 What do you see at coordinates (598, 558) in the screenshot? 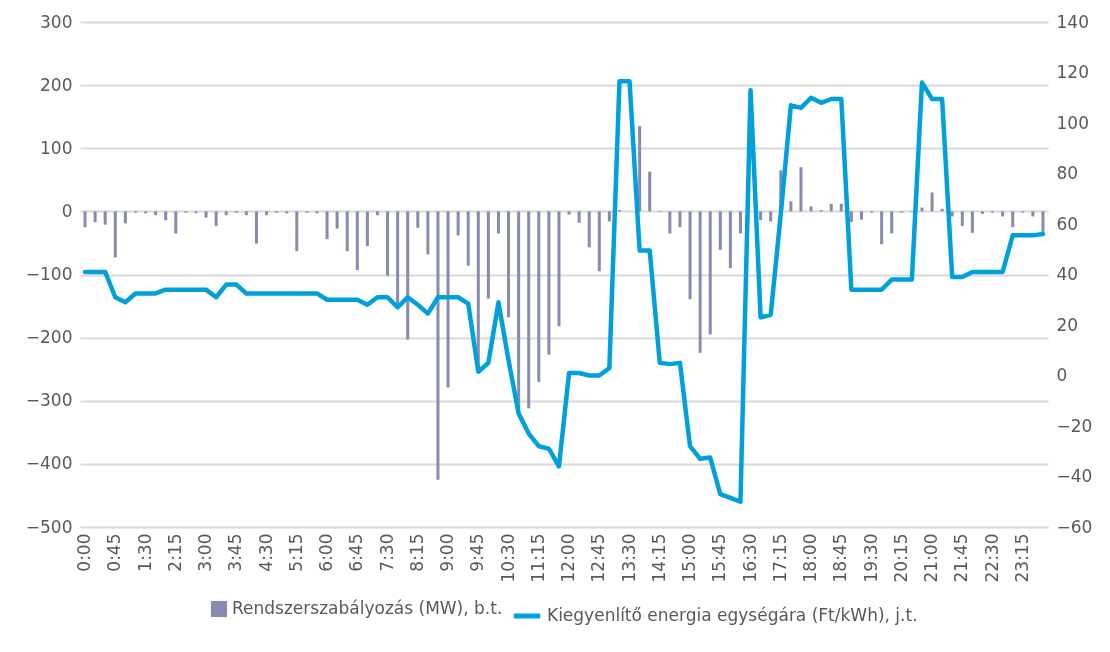
I see `x-tick-label: 12:45` at bounding box center [598, 558].